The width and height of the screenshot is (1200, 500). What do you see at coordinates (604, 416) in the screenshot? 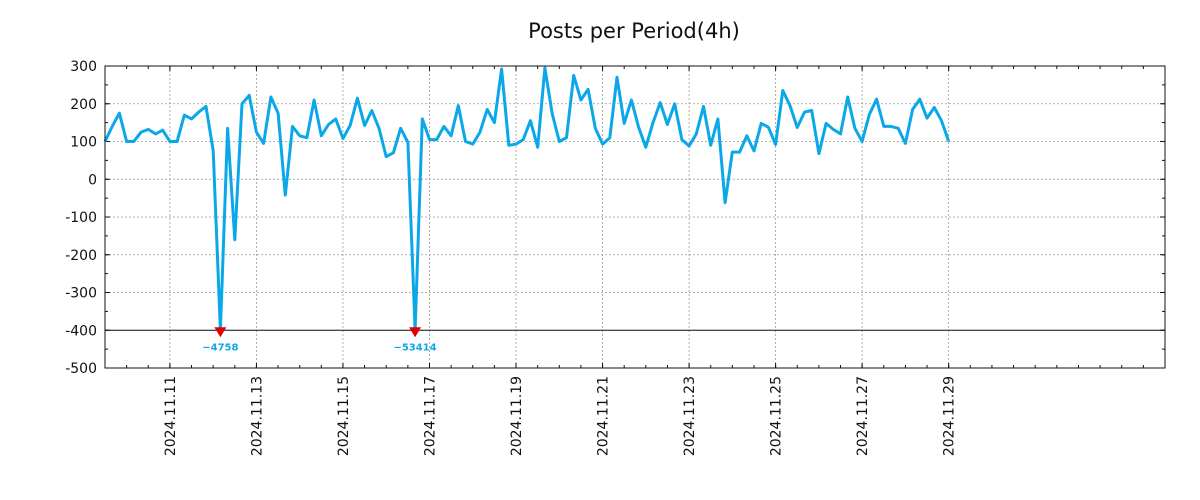
I see `x-tick-label: 2024.11.21` at bounding box center [604, 416].